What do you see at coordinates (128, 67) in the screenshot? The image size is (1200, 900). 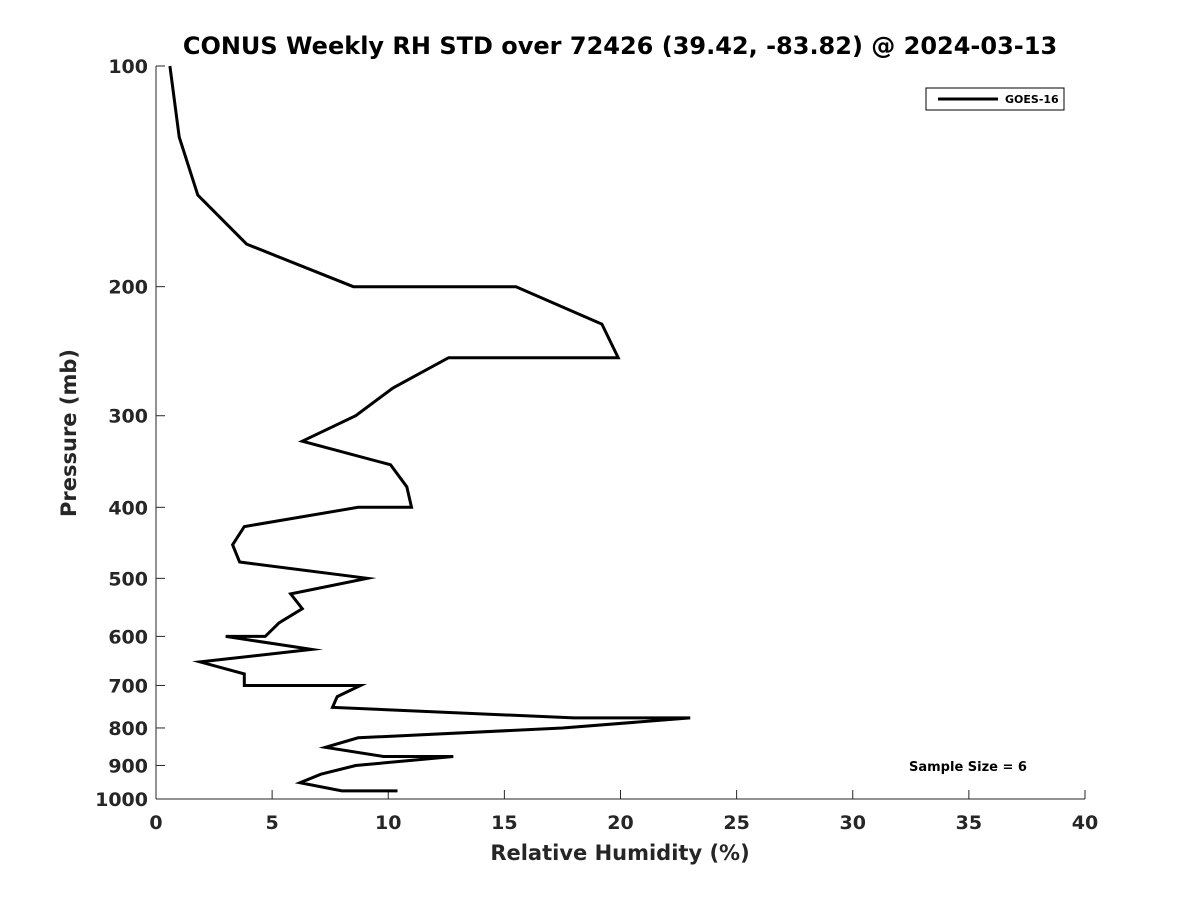 I see `y-tick-label: 100` at bounding box center [128, 67].